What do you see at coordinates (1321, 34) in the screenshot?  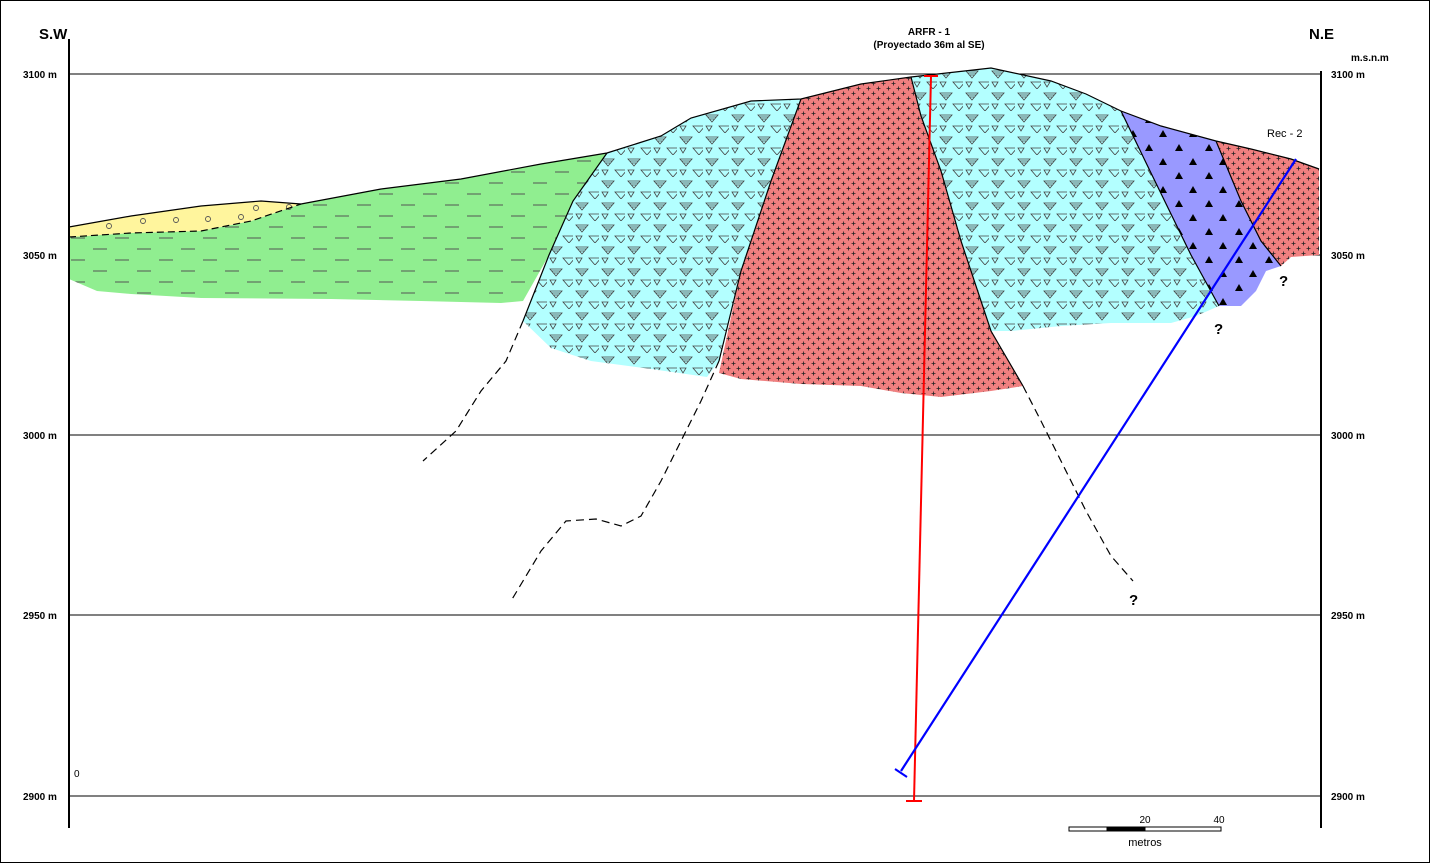 I see `orientation-right: N.E` at bounding box center [1321, 34].